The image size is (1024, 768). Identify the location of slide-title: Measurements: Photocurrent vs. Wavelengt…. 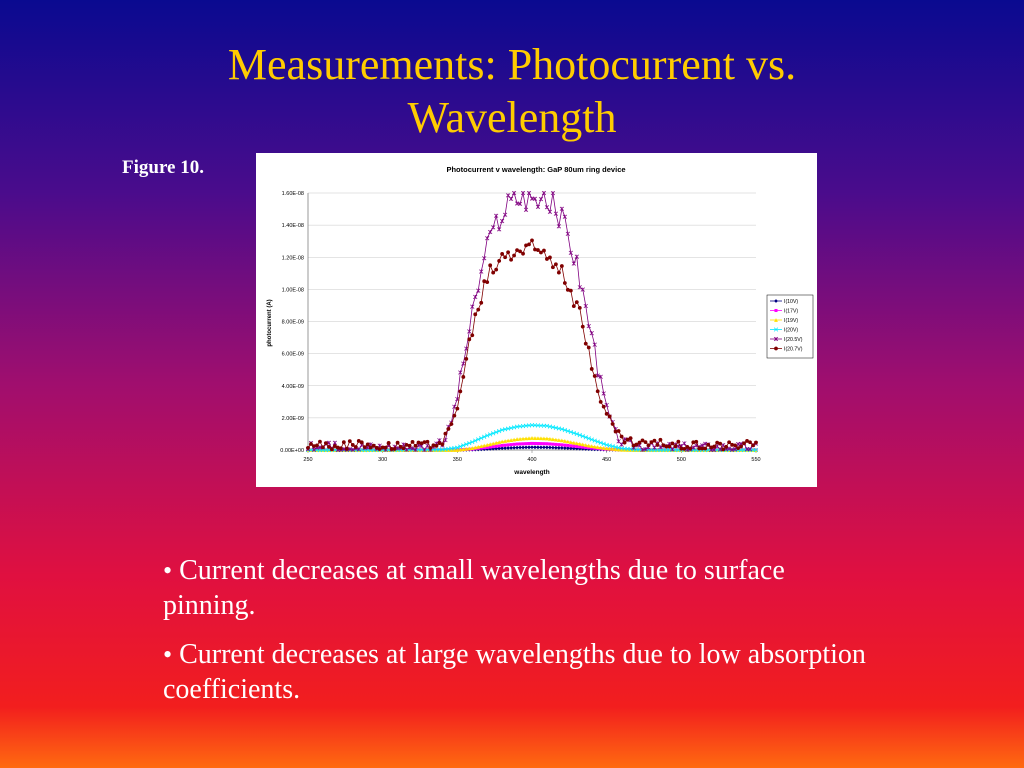
(512, 91).